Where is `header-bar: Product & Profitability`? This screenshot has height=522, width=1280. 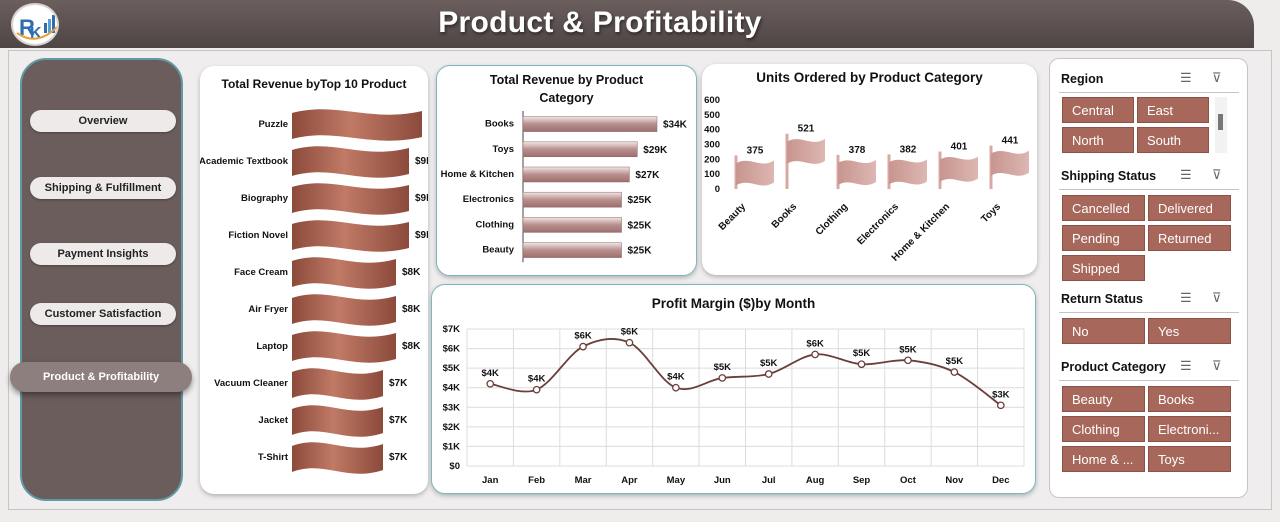 header-bar: Product & Profitability is located at coordinates (627, 24).